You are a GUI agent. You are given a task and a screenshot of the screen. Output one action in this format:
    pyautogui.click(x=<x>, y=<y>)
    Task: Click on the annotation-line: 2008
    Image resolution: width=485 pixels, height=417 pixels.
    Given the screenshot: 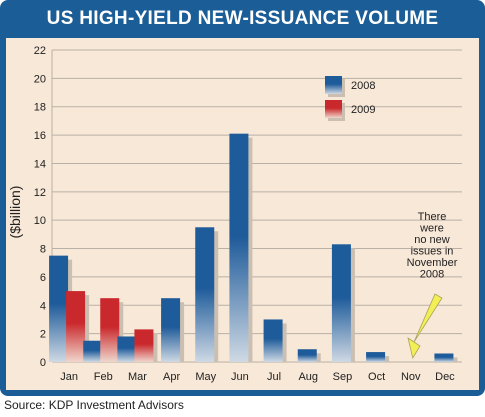 What is the action you would take?
    pyautogui.click(x=432, y=275)
    